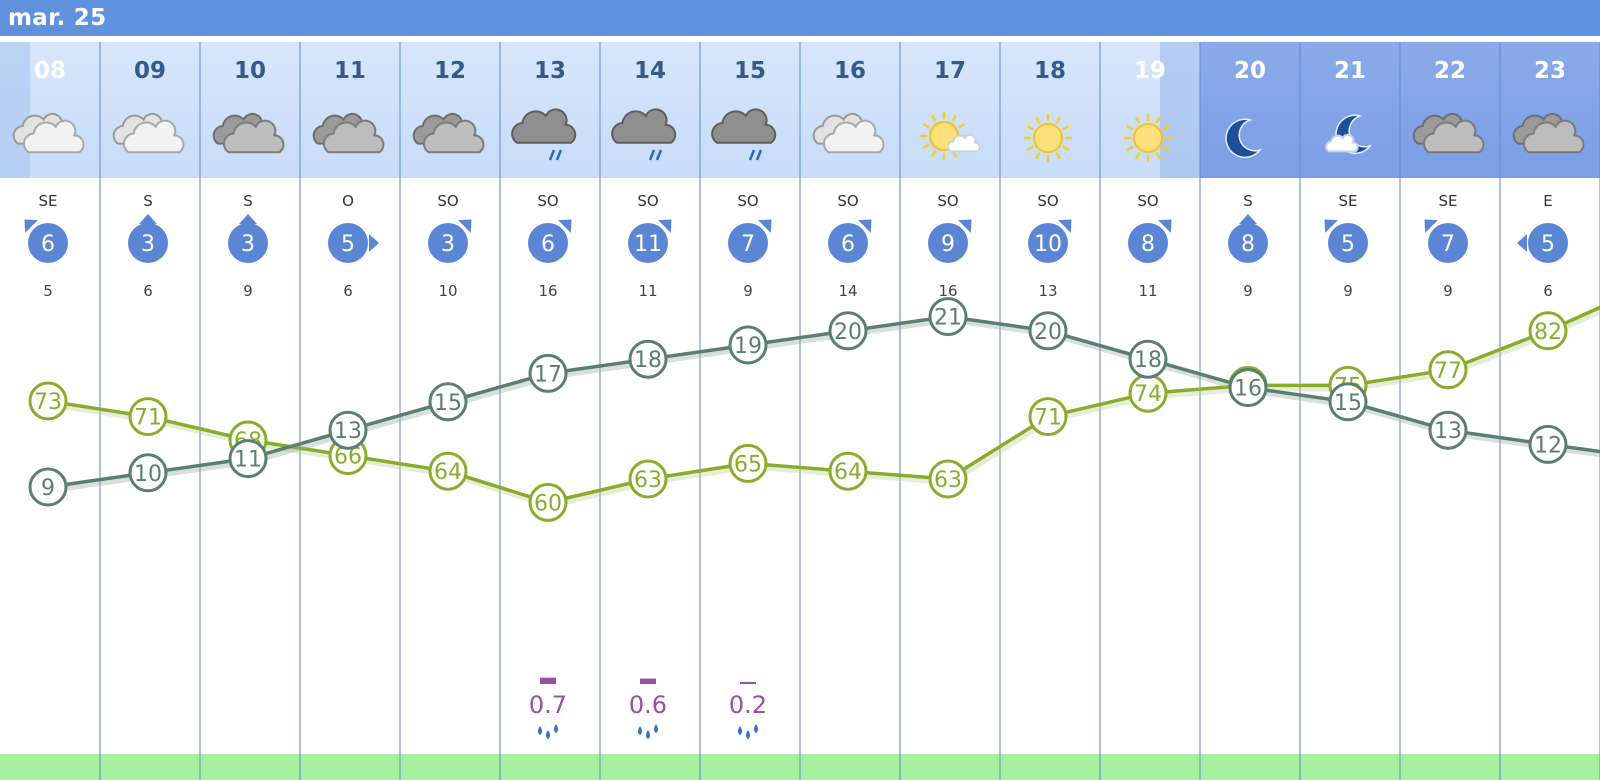 Image resolution: width=1600 pixels, height=780 pixels. Describe the element at coordinates (1147, 201) in the screenshot. I see `wind-direction-19: SO` at that location.